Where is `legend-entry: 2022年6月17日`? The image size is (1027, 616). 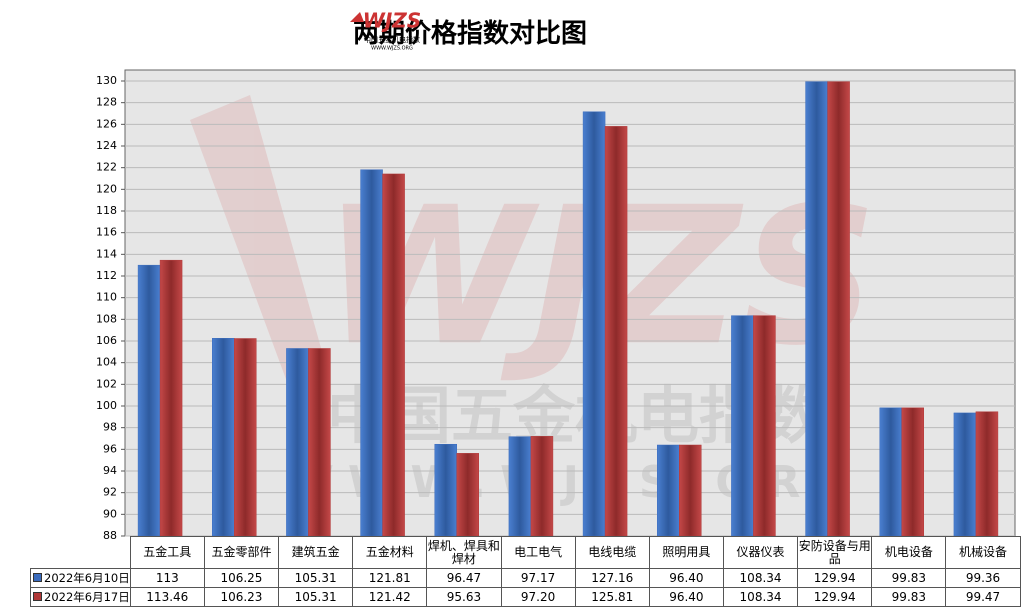 legend-entry: 2022年6月17日 is located at coordinates (80, 597).